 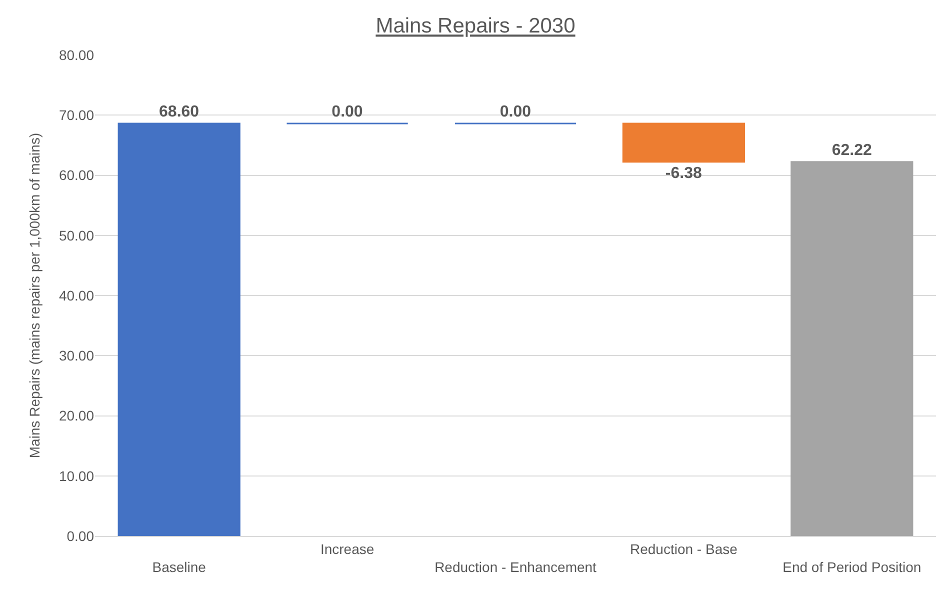 I want to click on y-tick-label: 40.00, so click(x=76, y=295).